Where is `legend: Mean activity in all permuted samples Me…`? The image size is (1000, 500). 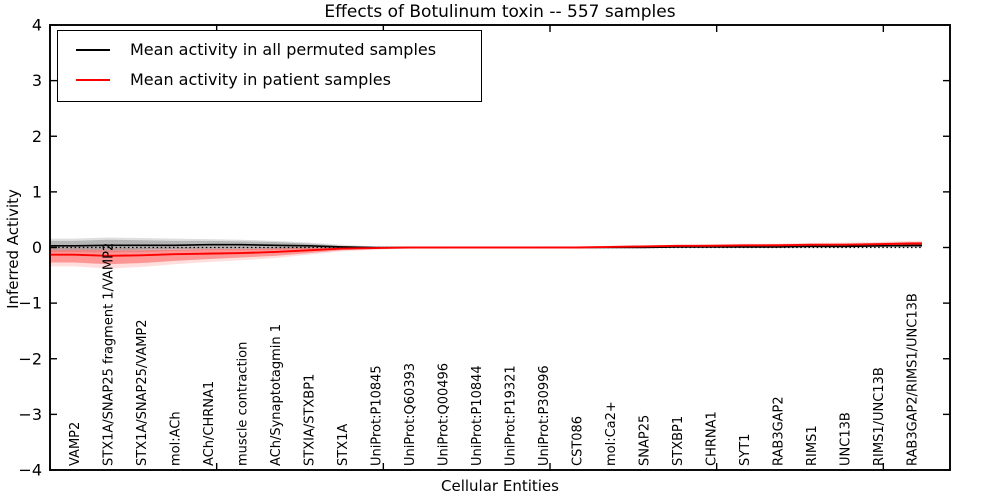
legend: Mean activity in all permuted samples Me… is located at coordinates (269, 66).